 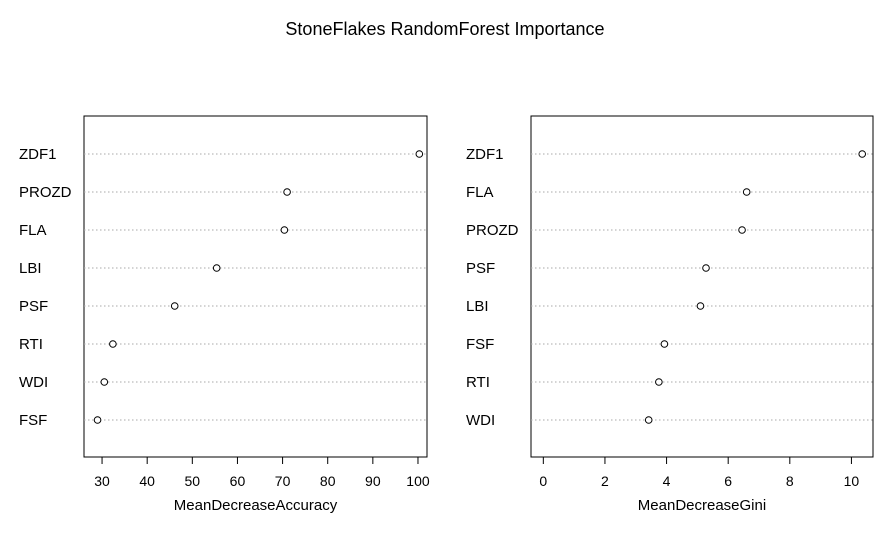 What do you see at coordinates (543, 481) in the screenshot?
I see `x-tick-label: 0` at bounding box center [543, 481].